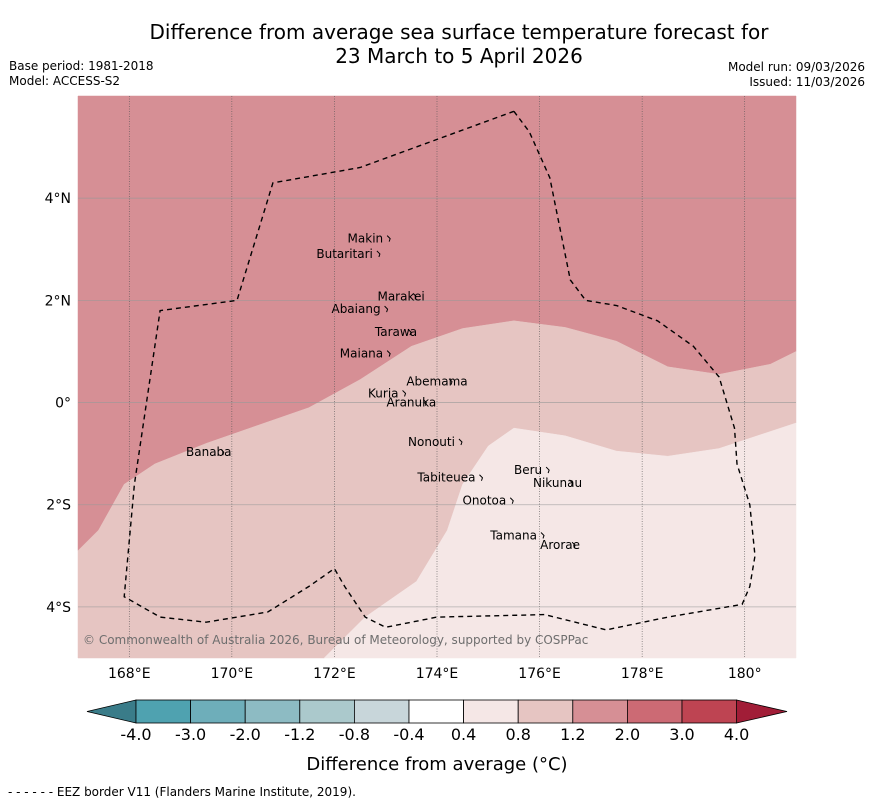 The image size is (873, 804). What do you see at coordinates (762, 711) in the screenshot?
I see `colorbar-over-arrow` at bounding box center [762, 711].